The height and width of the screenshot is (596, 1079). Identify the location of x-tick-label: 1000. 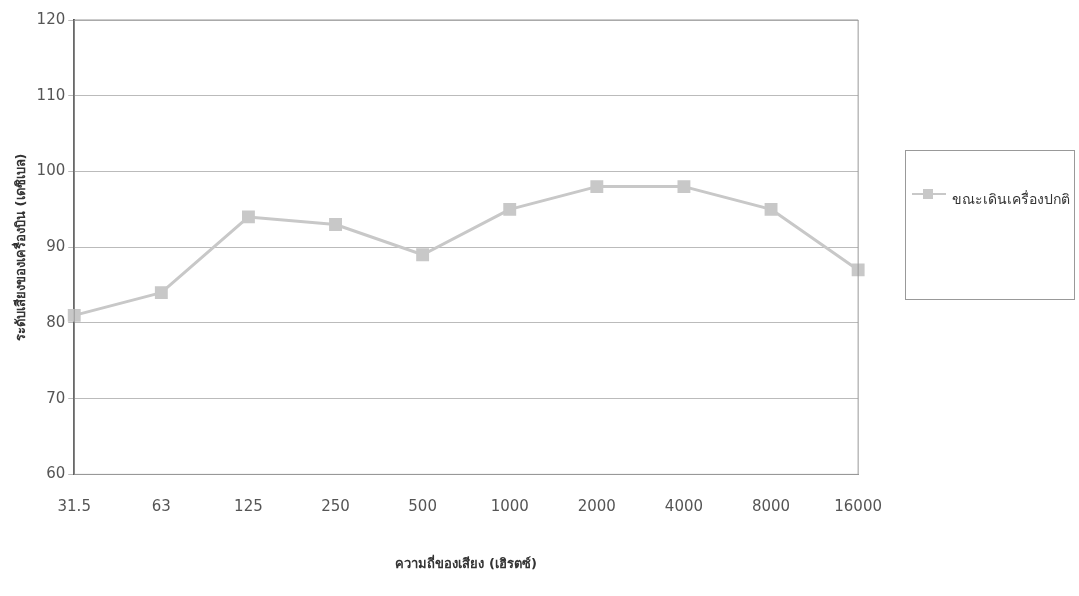
(509, 506).